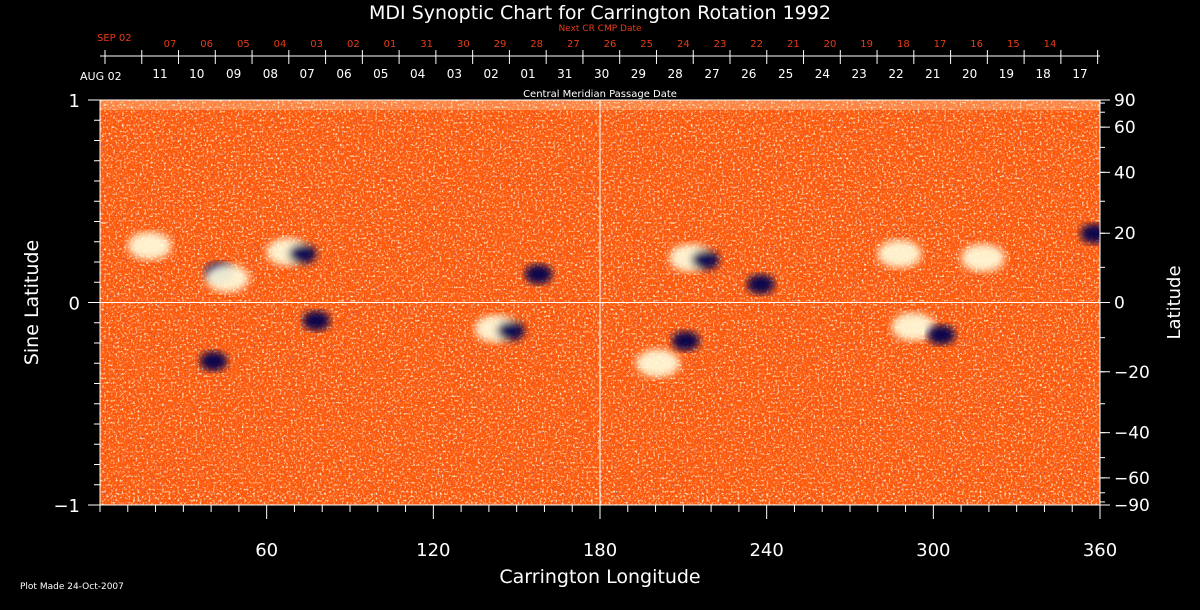  I want to click on cmp-date-label: 23, so click(859, 74).